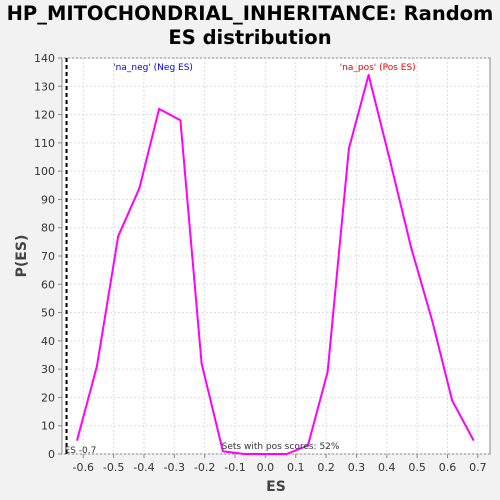  What do you see at coordinates (48, 199) in the screenshot?
I see `y-tick-label: 90` at bounding box center [48, 199].